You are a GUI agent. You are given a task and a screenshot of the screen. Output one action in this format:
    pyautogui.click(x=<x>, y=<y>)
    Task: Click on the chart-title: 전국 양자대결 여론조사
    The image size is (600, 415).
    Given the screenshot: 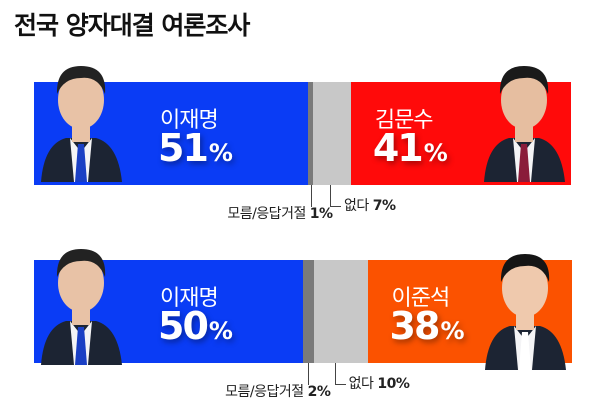 What is the action you would take?
    pyautogui.click(x=132, y=25)
    